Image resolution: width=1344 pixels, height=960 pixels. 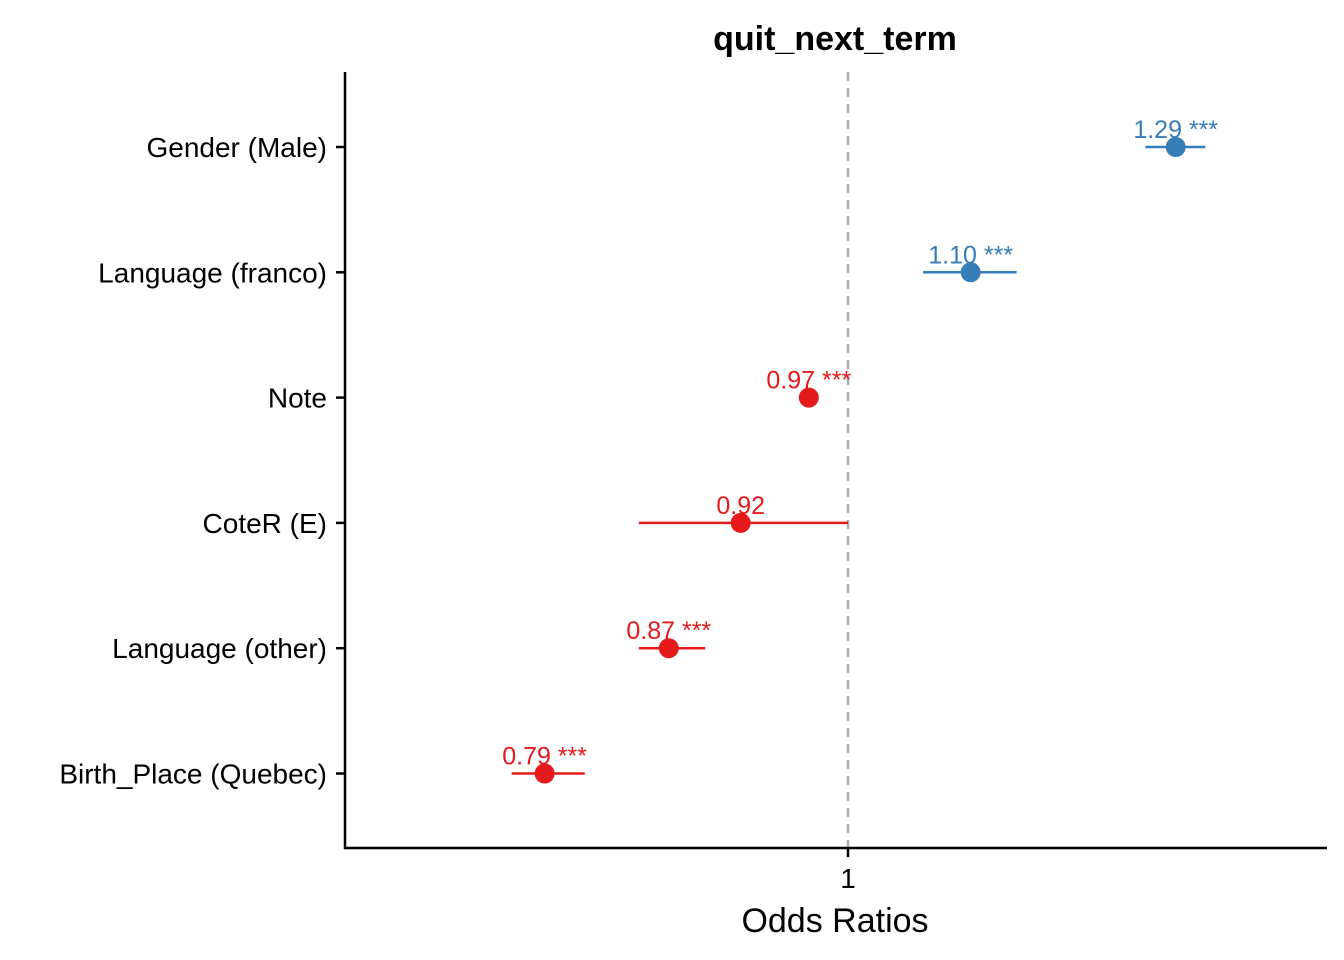 I want to click on term-label: Language (franco), so click(x=212, y=272).